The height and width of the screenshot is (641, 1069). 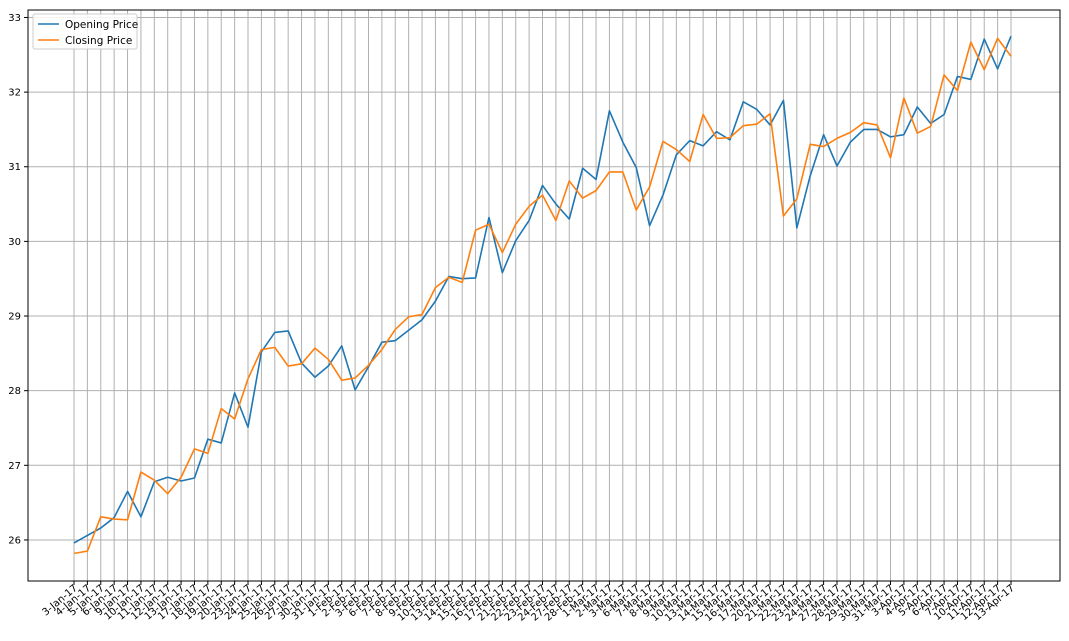 I want to click on legend: Opening Price Closing Price, so click(x=85, y=31).